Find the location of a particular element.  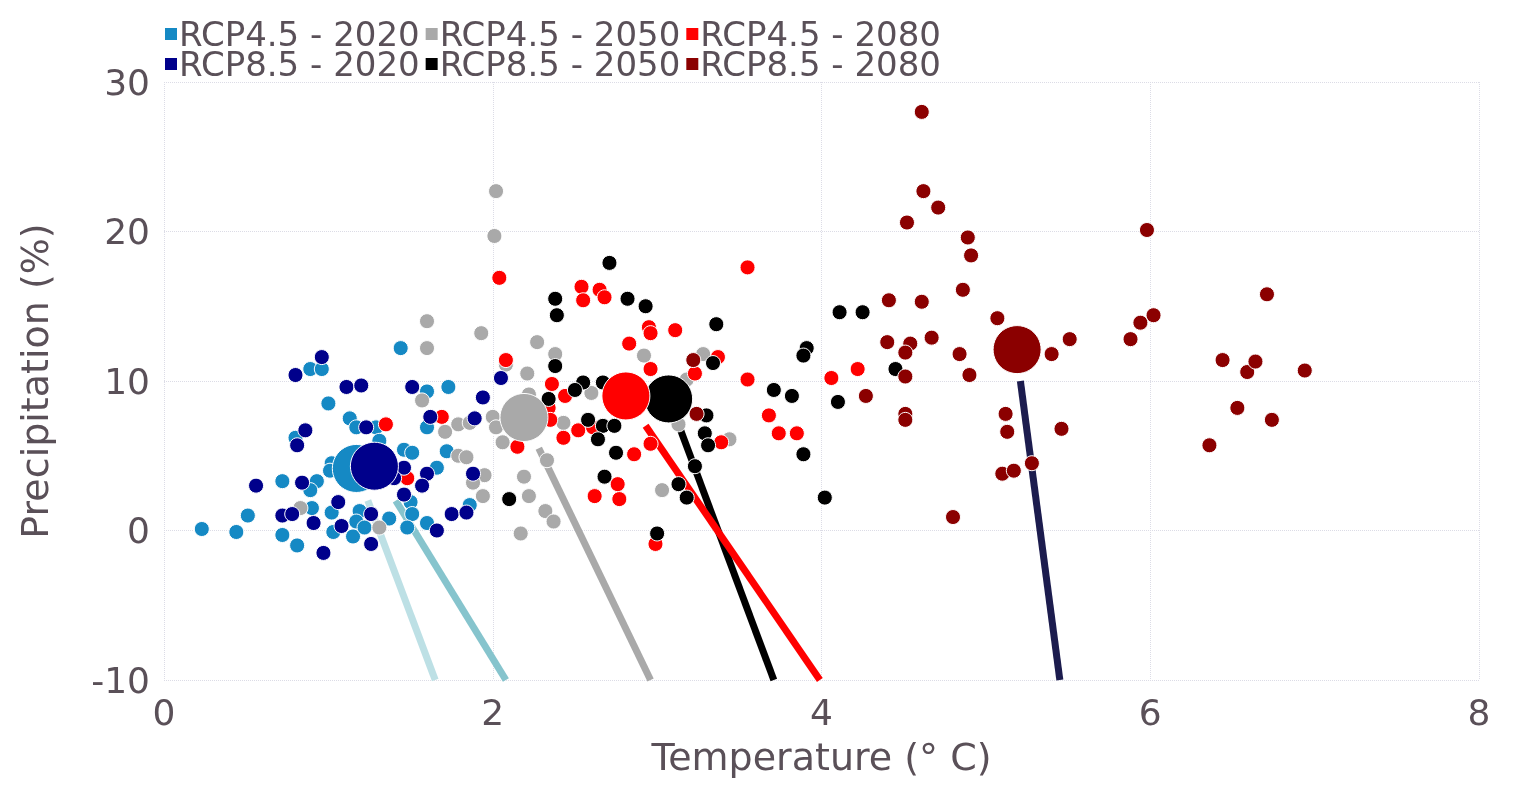

y-tick-label: 30 is located at coordinates (127, 82).